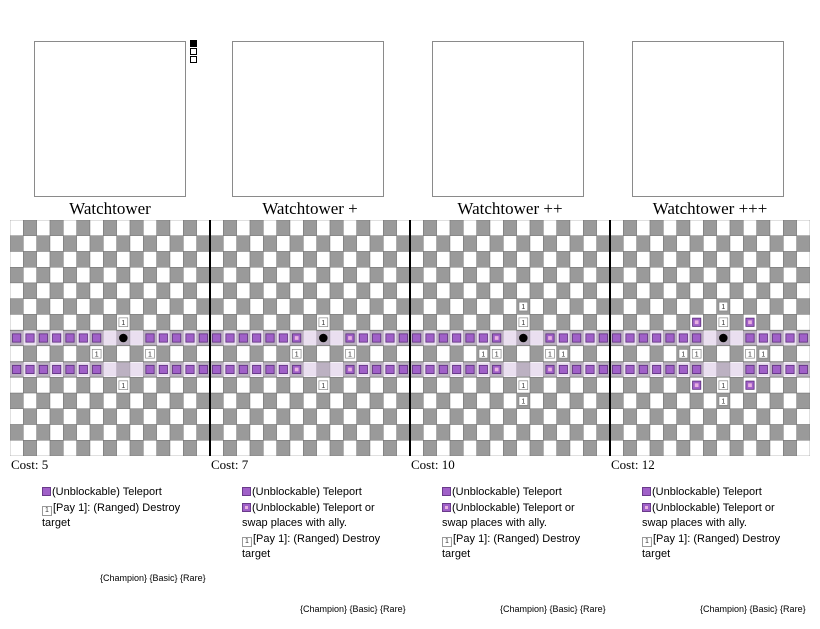 The height and width of the screenshot is (629, 820). What do you see at coordinates (708, 119) in the screenshot?
I see `card-art-frame` at bounding box center [708, 119].